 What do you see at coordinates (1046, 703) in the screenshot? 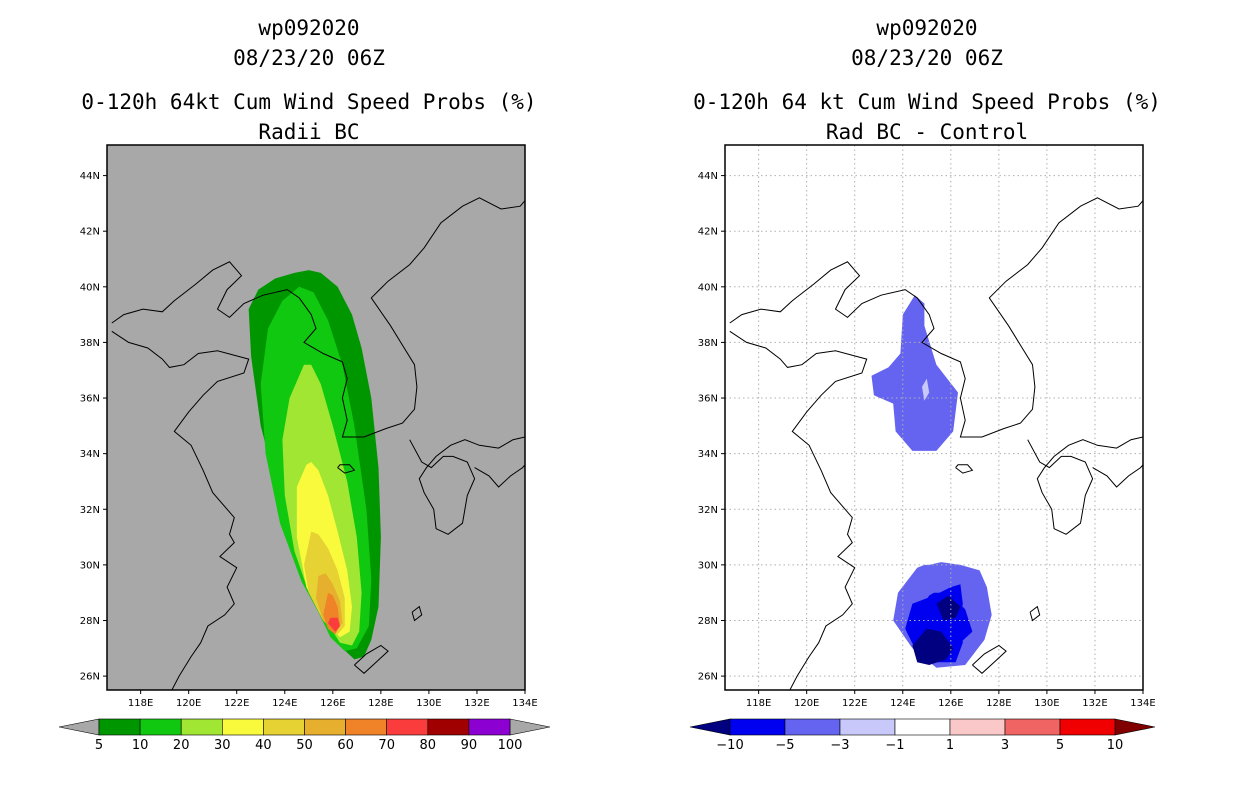
I see `right-xtick-label-6: 130E` at bounding box center [1046, 703].